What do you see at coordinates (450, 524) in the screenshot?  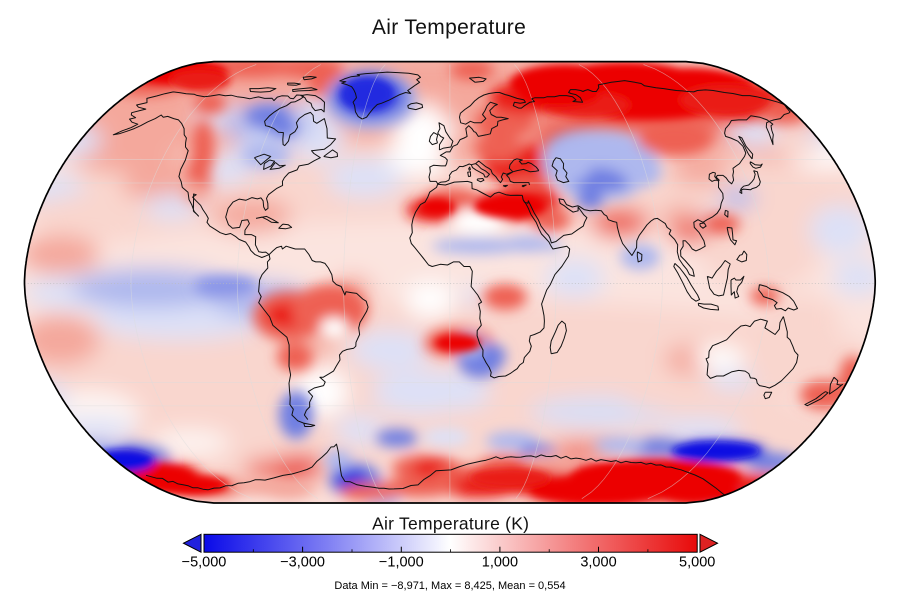 I see `svg-text: Air Temperature (K)` at bounding box center [450, 524].